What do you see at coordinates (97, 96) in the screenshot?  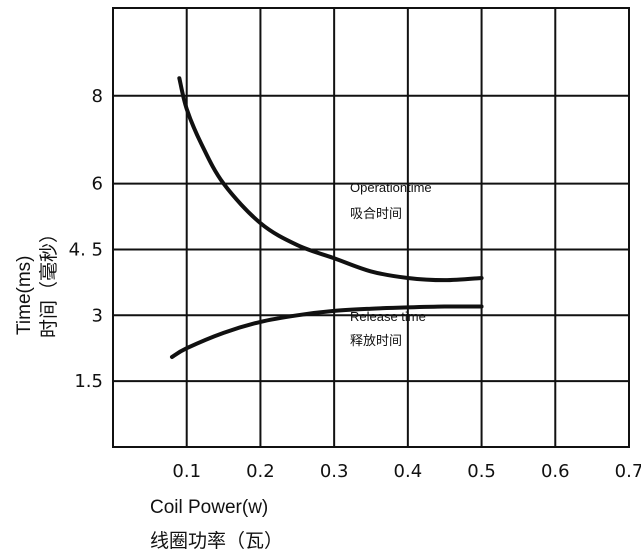 I see `y-tick-label: 8` at bounding box center [97, 96].